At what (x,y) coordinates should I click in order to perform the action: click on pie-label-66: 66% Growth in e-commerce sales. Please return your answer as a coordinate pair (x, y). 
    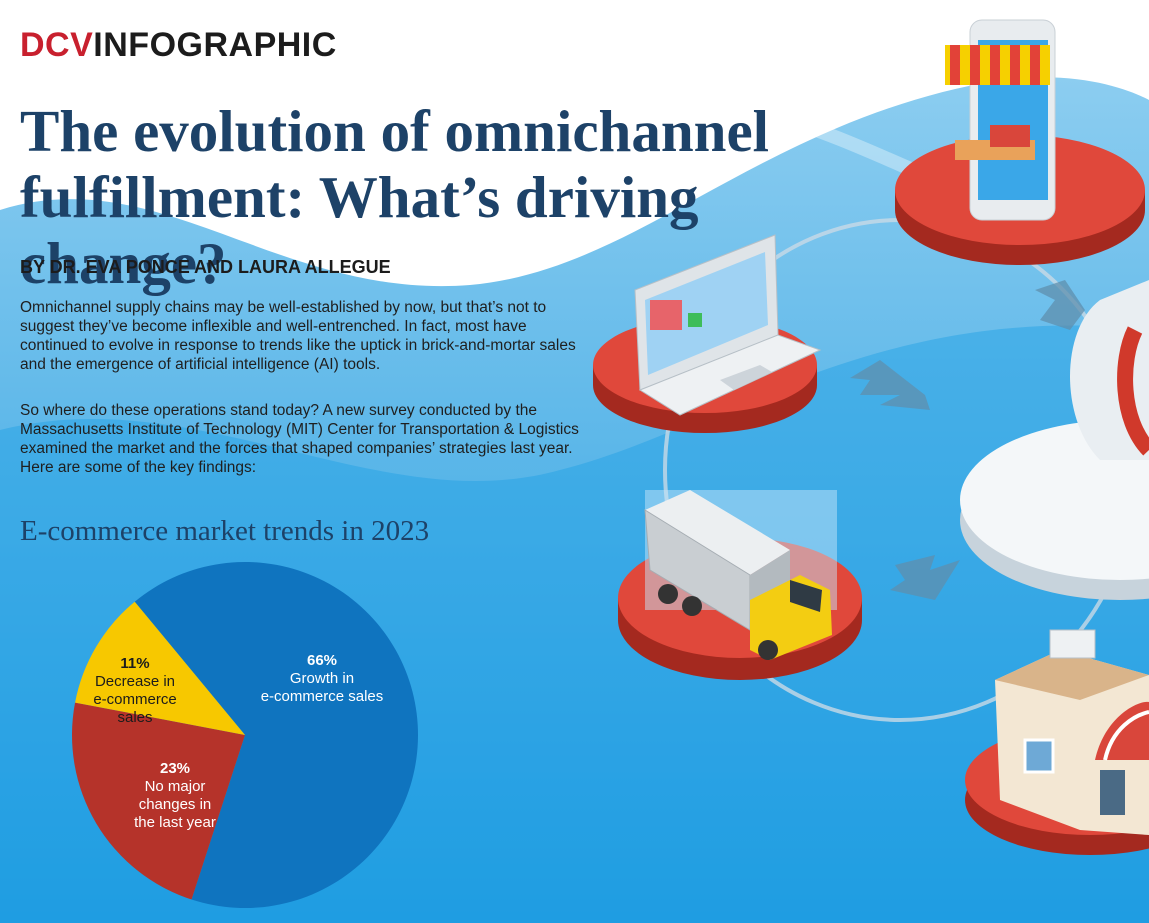
    Looking at the image, I should click on (322, 678).